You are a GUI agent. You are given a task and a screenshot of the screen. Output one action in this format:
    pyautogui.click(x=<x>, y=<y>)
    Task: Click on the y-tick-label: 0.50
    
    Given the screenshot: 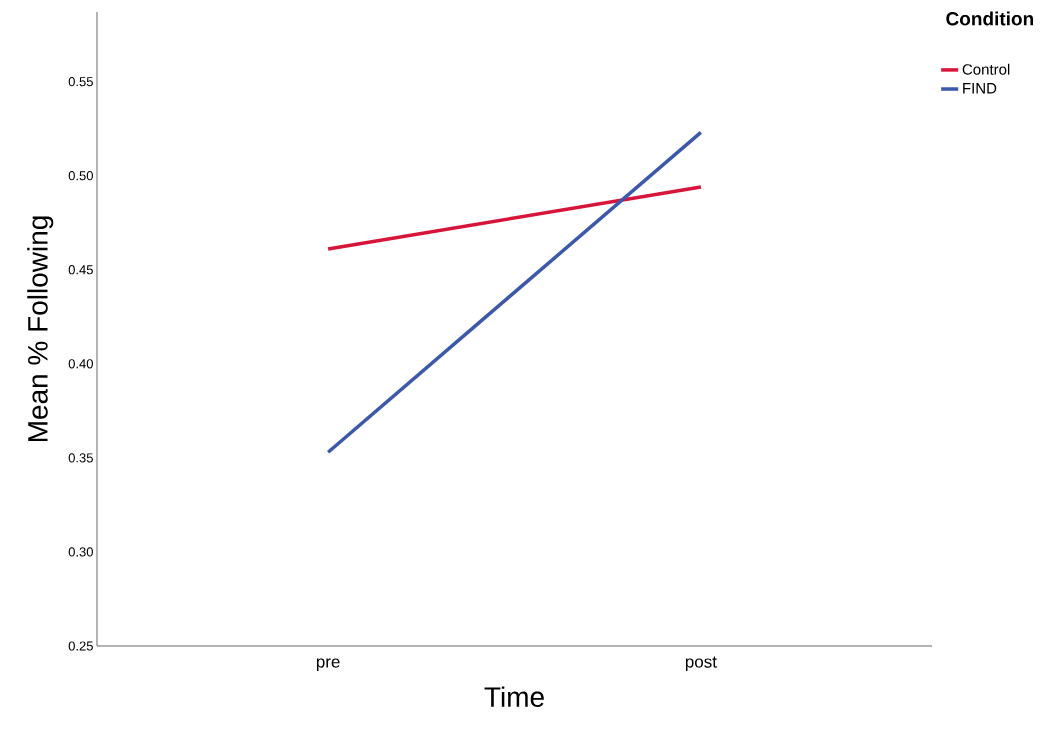 What is the action you would take?
    pyautogui.click(x=80, y=176)
    